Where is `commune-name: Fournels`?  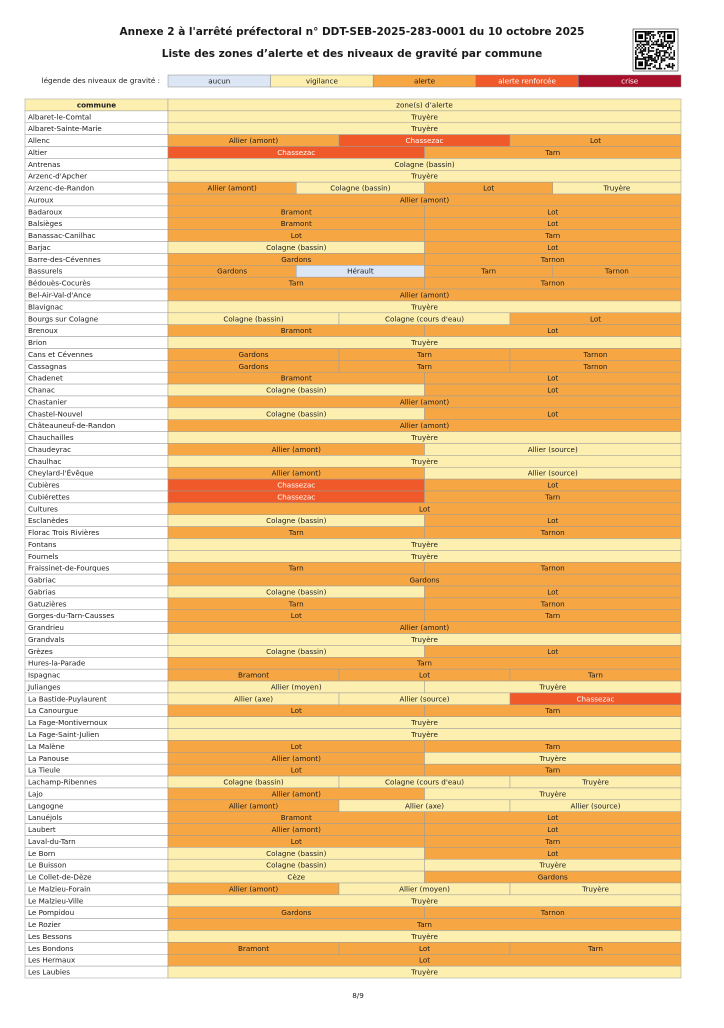
commune-name: Fournels is located at coordinates (43, 556).